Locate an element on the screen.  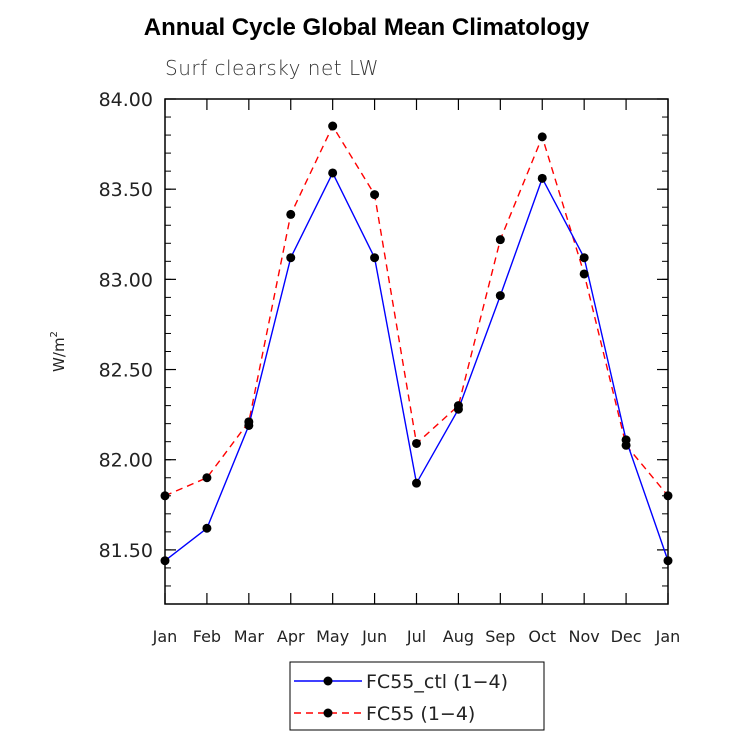
y-tick-label: 83.00 is located at coordinates (126, 280).